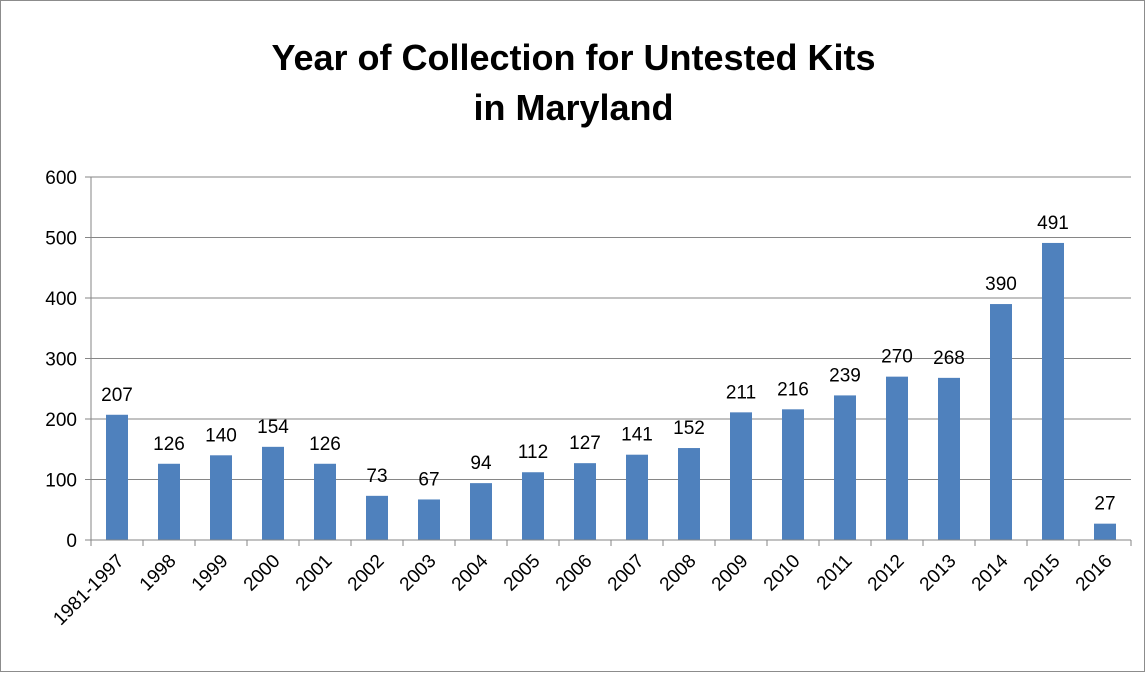 The width and height of the screenshot is (1145, 673). Describe the element at coordinates (845, 375) in the screenshot. I see `data-label: 239` at that location.